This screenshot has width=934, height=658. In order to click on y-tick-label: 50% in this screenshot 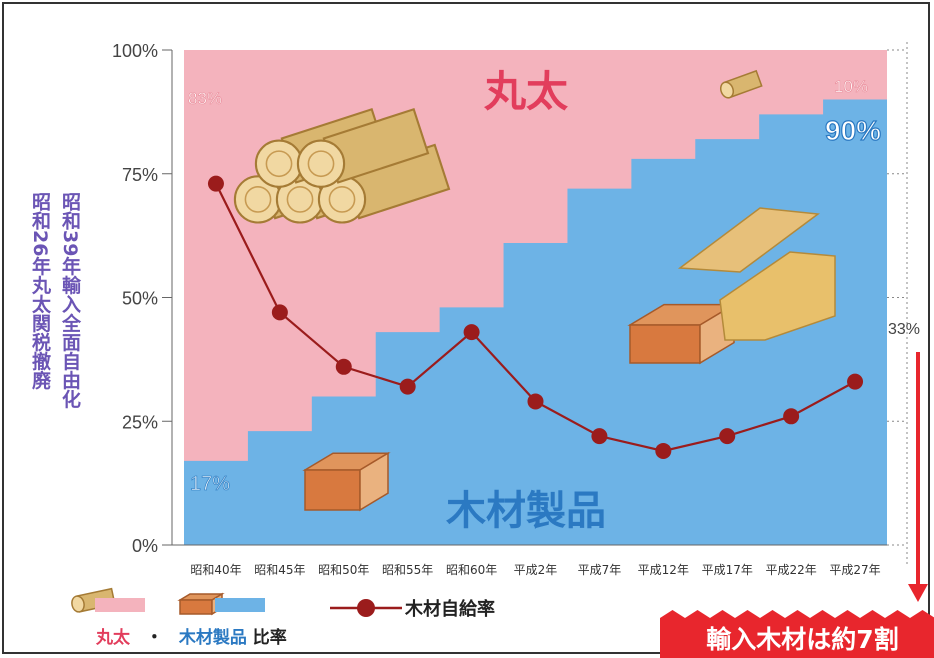, I will do `click(140, 299)`.